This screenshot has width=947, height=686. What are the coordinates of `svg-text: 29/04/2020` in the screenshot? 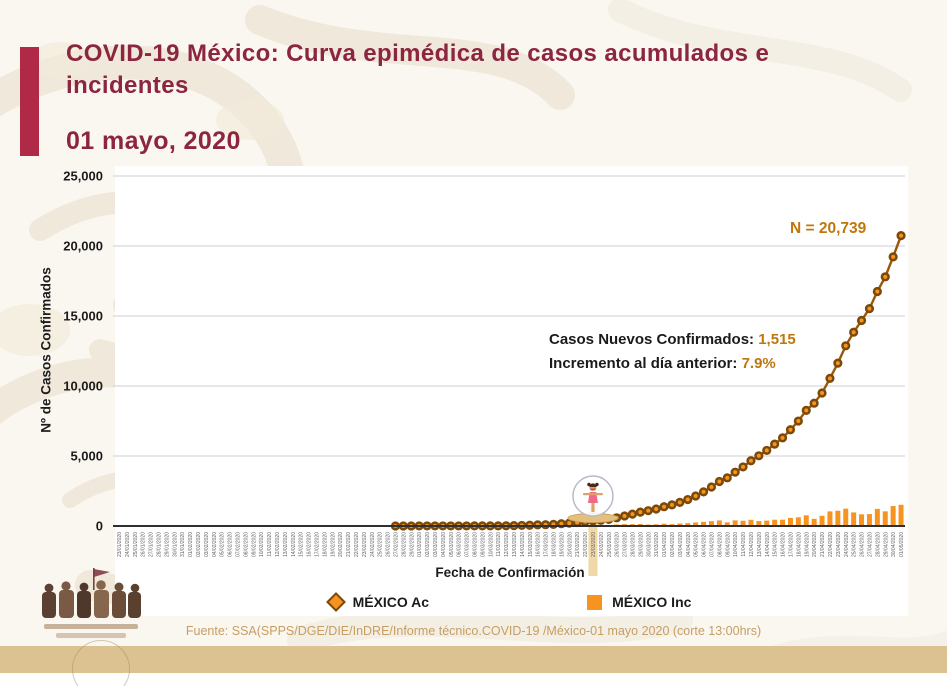 It's located at (886, 544).